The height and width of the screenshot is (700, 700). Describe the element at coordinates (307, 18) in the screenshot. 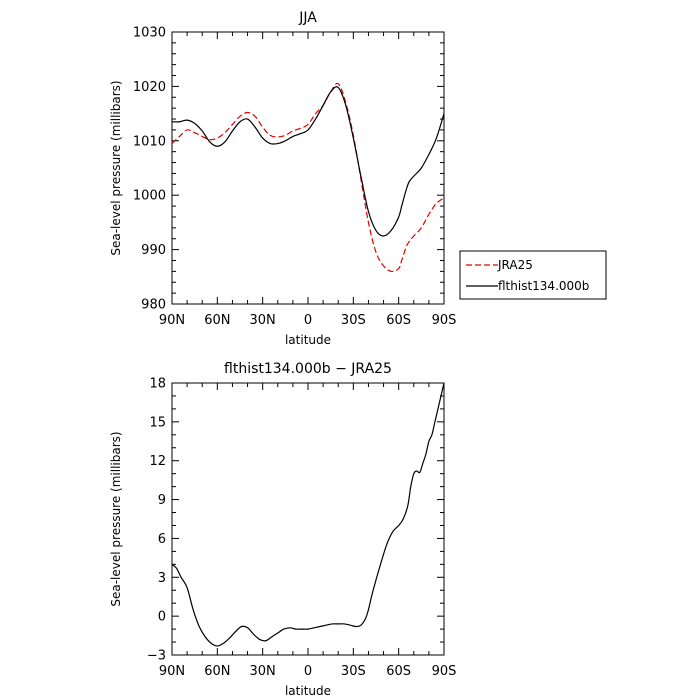

I see `chart-title: JJA` at that location.